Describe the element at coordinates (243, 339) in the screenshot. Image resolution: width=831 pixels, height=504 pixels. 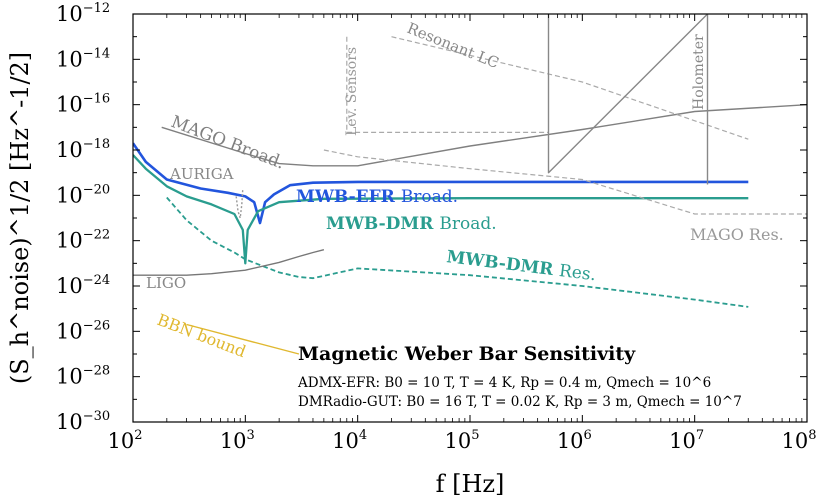
I see `series-bbn-bound` at that location.